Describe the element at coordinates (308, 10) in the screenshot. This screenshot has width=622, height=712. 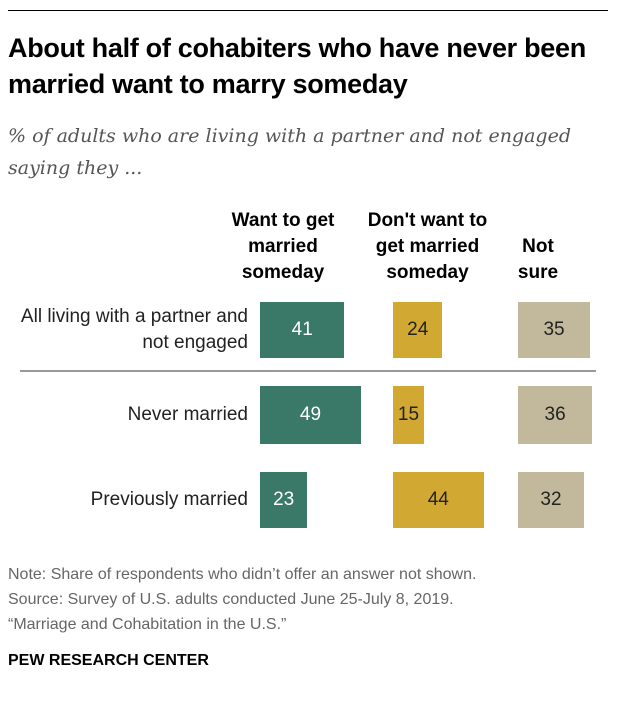
I see `top-rule` at that location.